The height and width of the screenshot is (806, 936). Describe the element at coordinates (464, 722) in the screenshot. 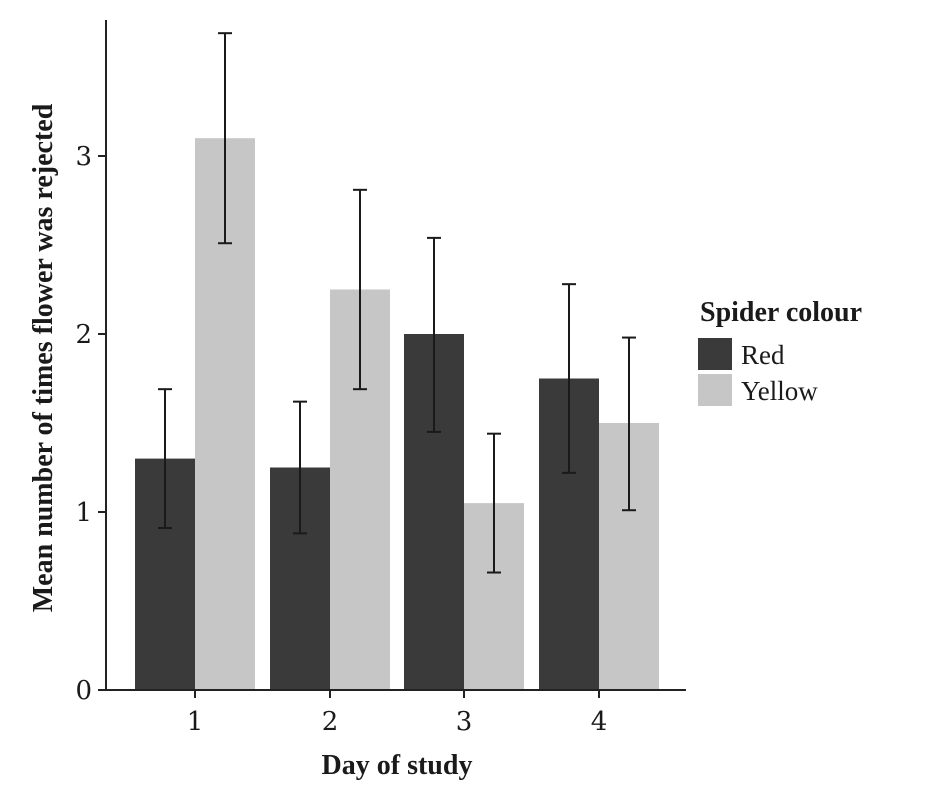

I see `x-tick-label-3: 3` at that location.